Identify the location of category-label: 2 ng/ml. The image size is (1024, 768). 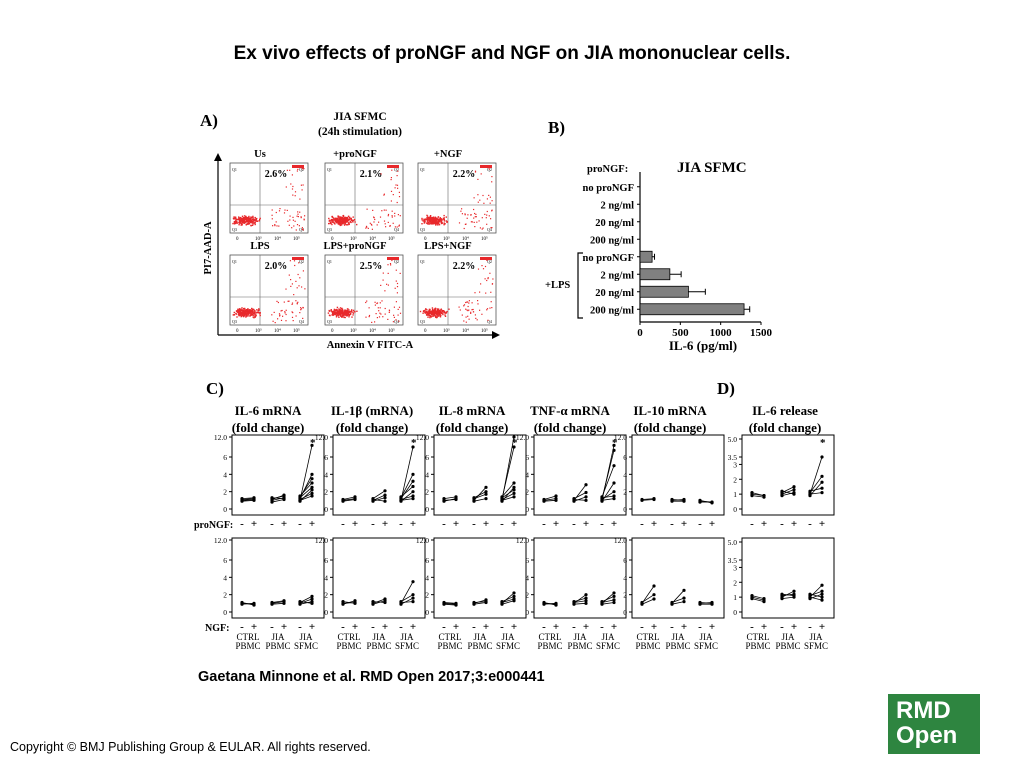
(617, 275).